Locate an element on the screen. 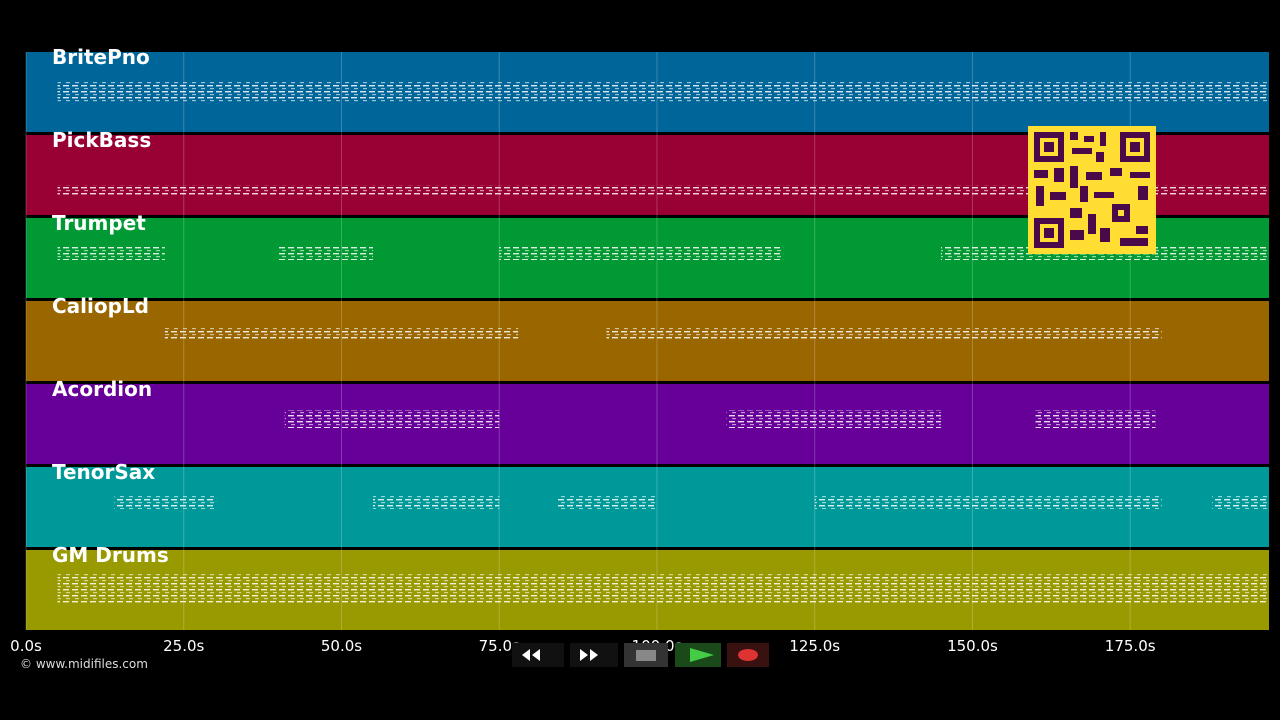  time-tick-label: 0.0s is located at coordinates (26, 646).